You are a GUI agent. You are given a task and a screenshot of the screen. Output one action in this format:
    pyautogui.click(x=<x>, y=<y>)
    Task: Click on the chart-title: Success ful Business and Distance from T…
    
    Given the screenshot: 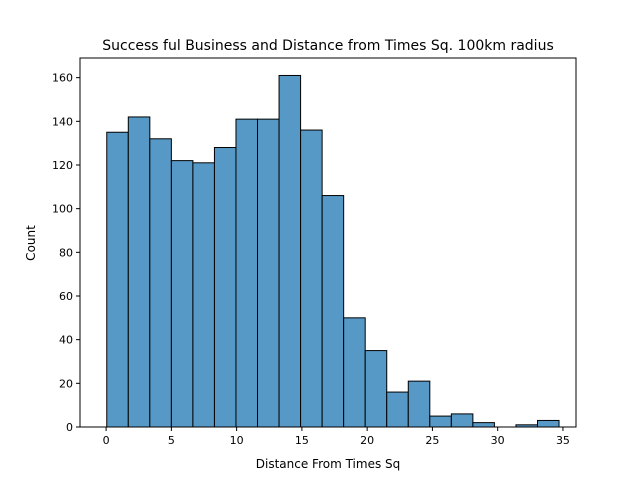 What is the action you would take?
    pyautogui.click(x=328, y=46)
    